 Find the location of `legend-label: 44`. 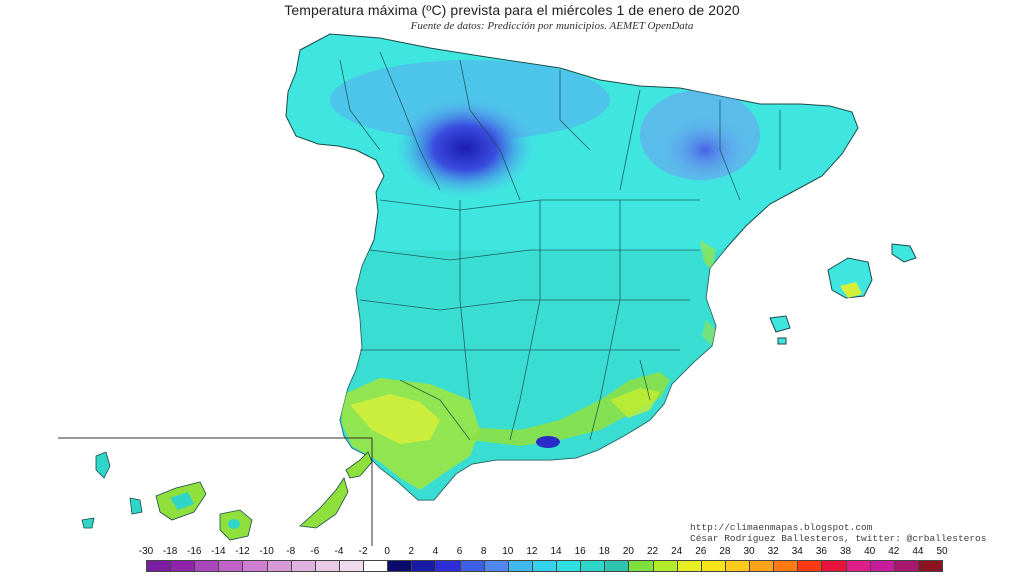

legend-label: 44 is located at coordinates (918, 551).